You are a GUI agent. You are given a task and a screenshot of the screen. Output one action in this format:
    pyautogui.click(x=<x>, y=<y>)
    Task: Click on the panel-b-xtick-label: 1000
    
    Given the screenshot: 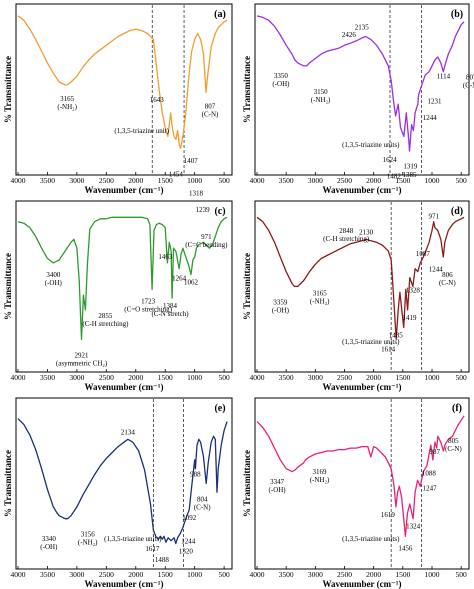 What is the action you would take?
    pyautogui.click(x=432, y=180)
    